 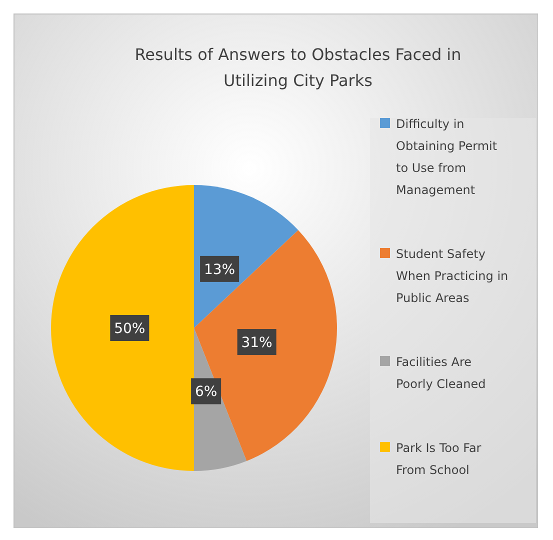 I want to click on legend-label: Facilities Are Poorly Cleaned, so click(x=441, y=373).